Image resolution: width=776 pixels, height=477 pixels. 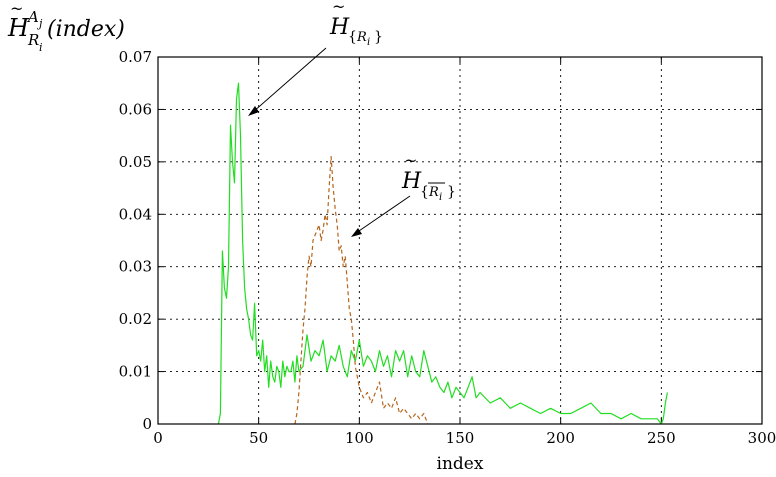 I want to click on x-tick-label: 250, so click(x=661, y=438).